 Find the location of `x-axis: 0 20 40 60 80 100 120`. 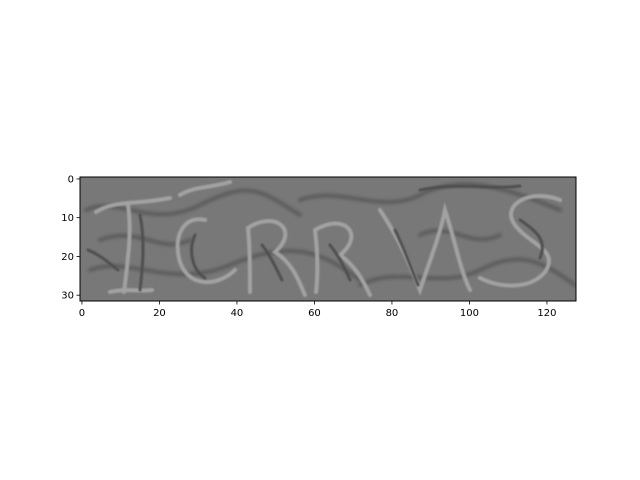

x-axis: 0 20 40 60 80 100 120 is located at coordinates (317, 310).